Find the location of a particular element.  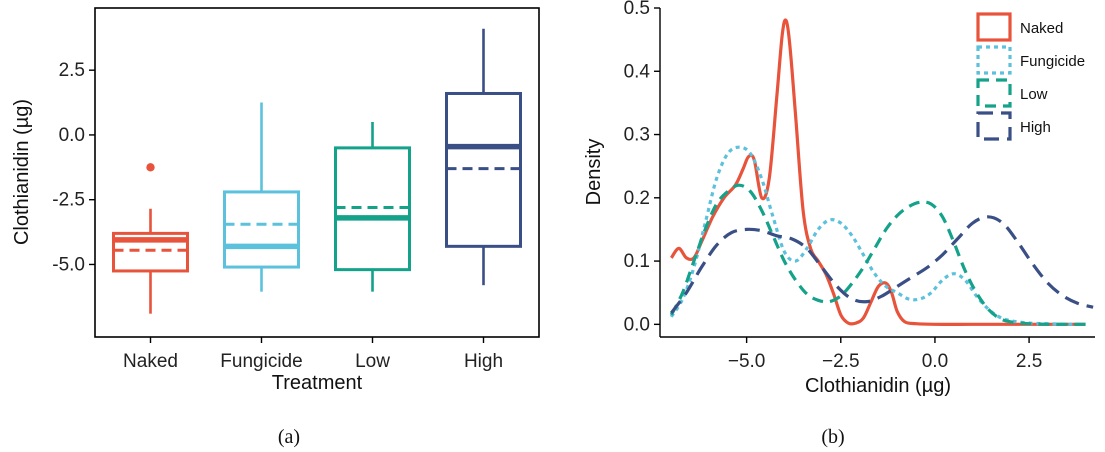

legend-label: Low is located at coordinates (1034, 94).